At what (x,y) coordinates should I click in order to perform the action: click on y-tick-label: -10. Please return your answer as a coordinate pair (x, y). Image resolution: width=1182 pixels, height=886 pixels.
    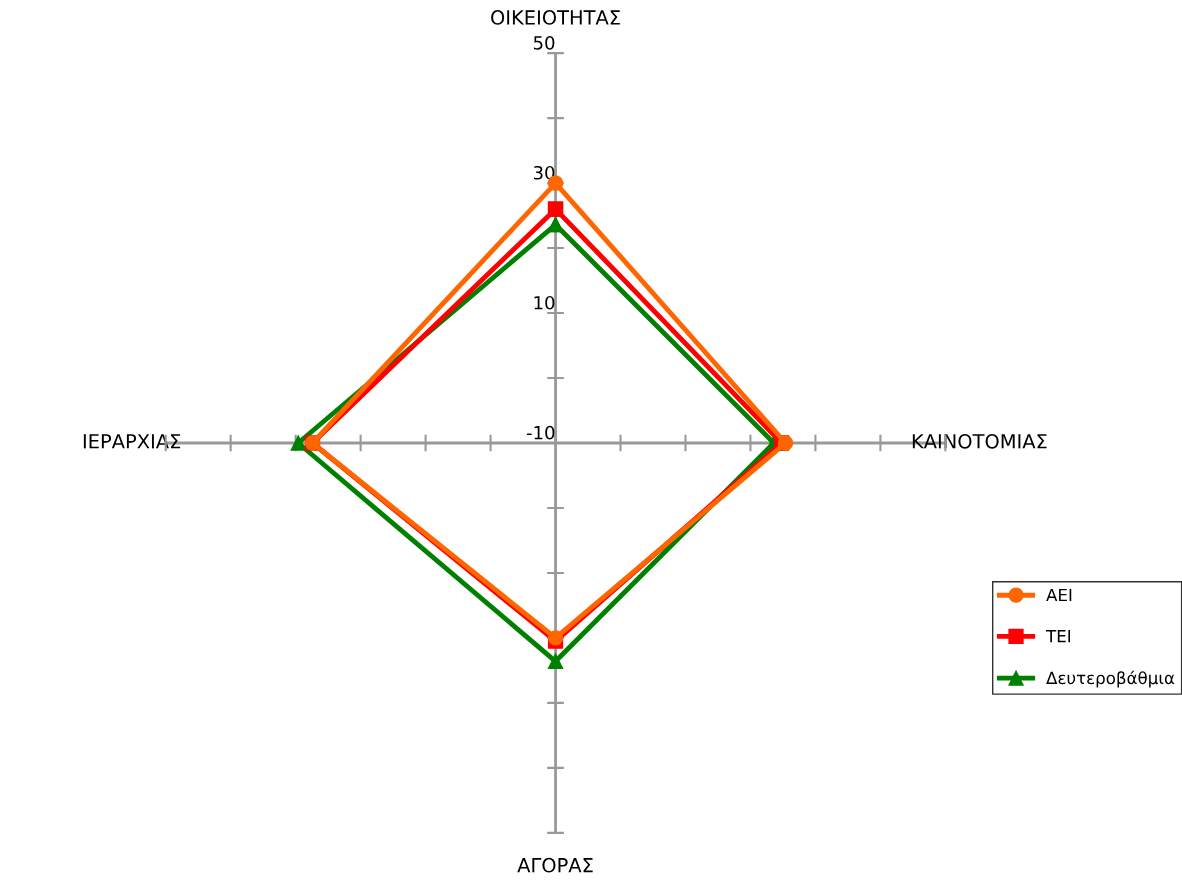
    Looking at the image, I should click on (540, 432).